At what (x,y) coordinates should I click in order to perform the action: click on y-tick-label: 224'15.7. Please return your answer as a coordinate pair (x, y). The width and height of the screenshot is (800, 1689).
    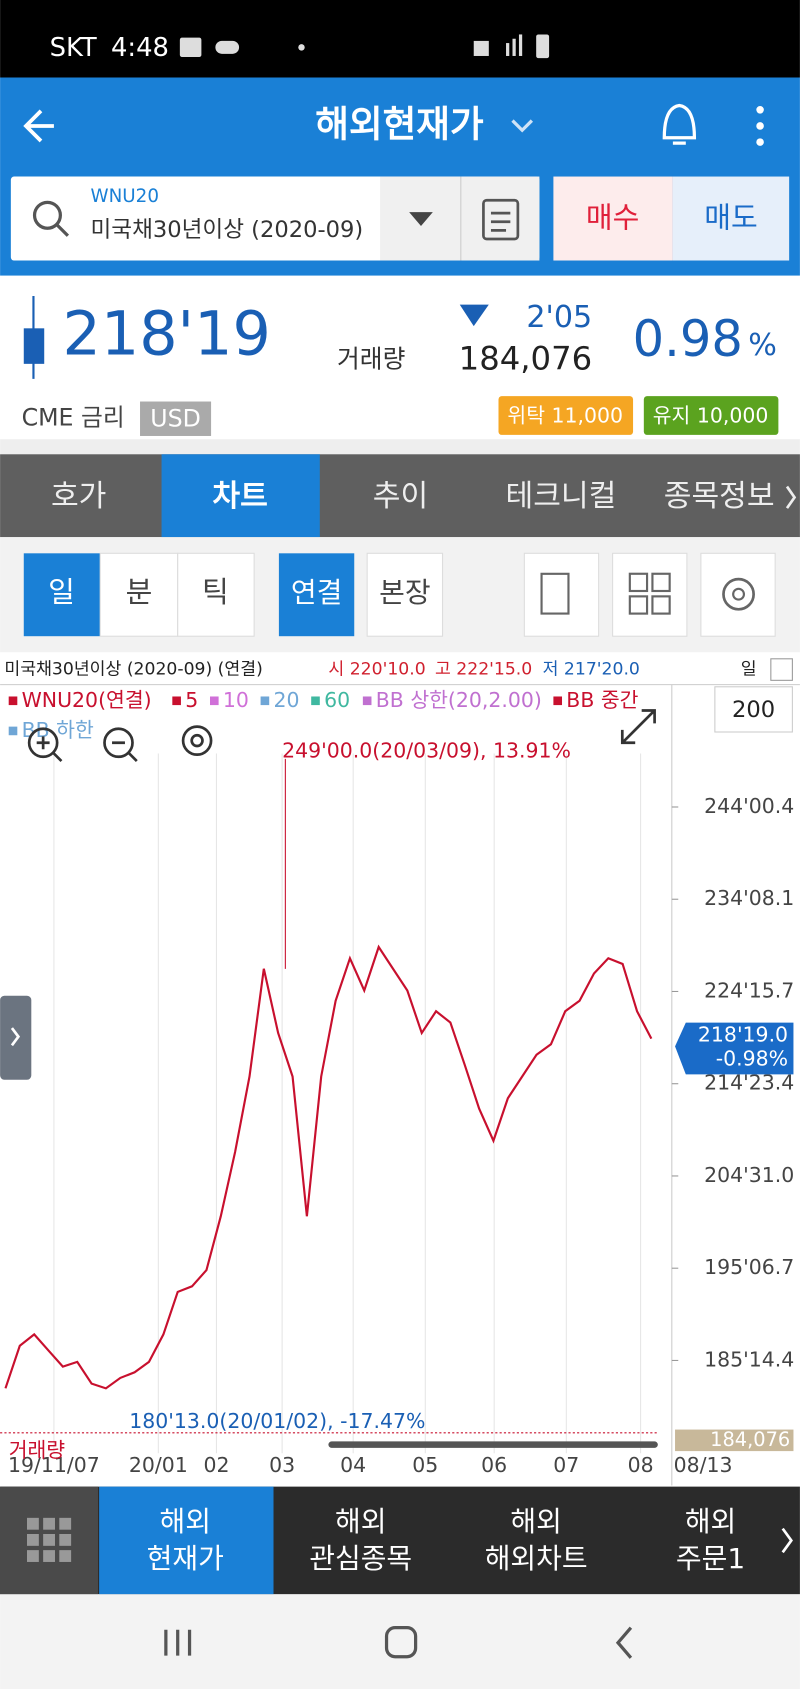
    Looking at the image, I should click on (749, 990).